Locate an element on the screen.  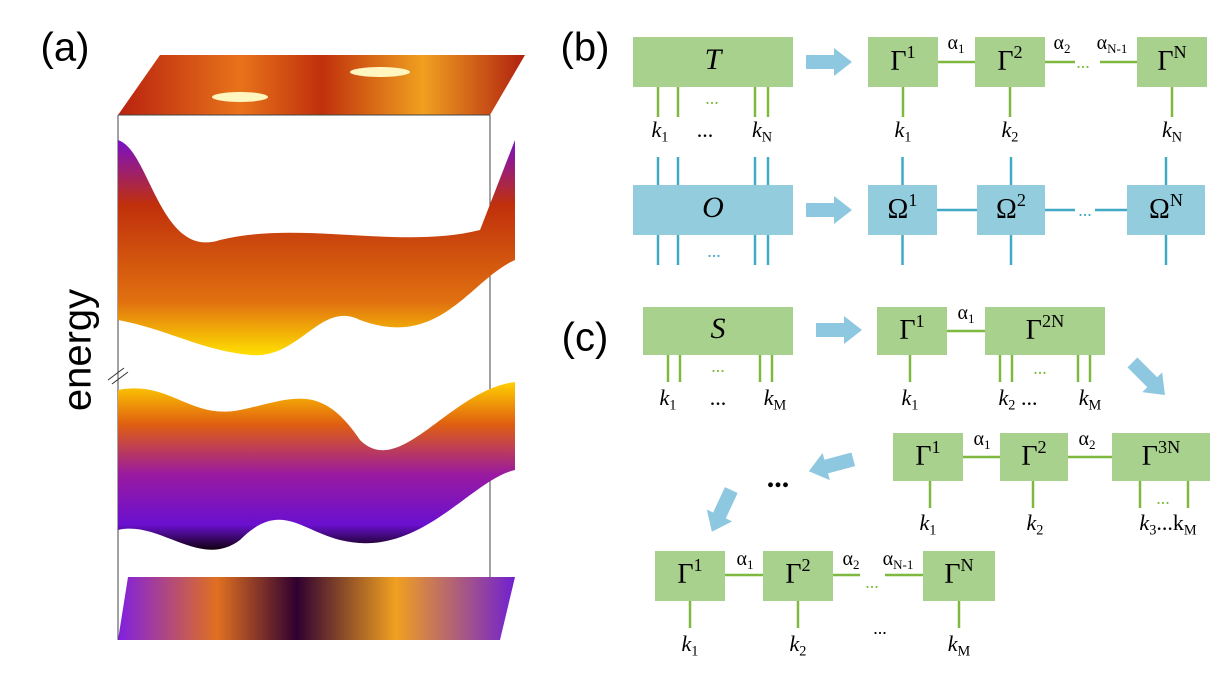
label: Γ1 is located at coordinates (927, 454).